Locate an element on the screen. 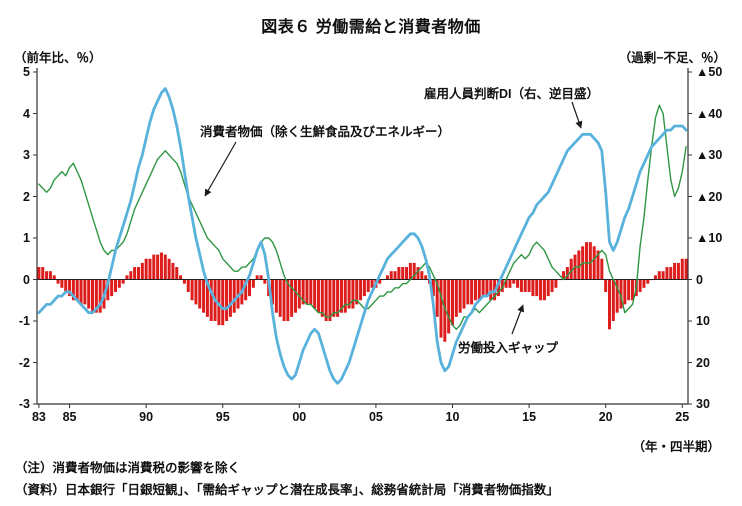 Image resolution: width=742 pixels, height=506 pixels. annotation-di-label: 雇用人員判断DI（右、逆目盛） is located at coordinates (512, 94).